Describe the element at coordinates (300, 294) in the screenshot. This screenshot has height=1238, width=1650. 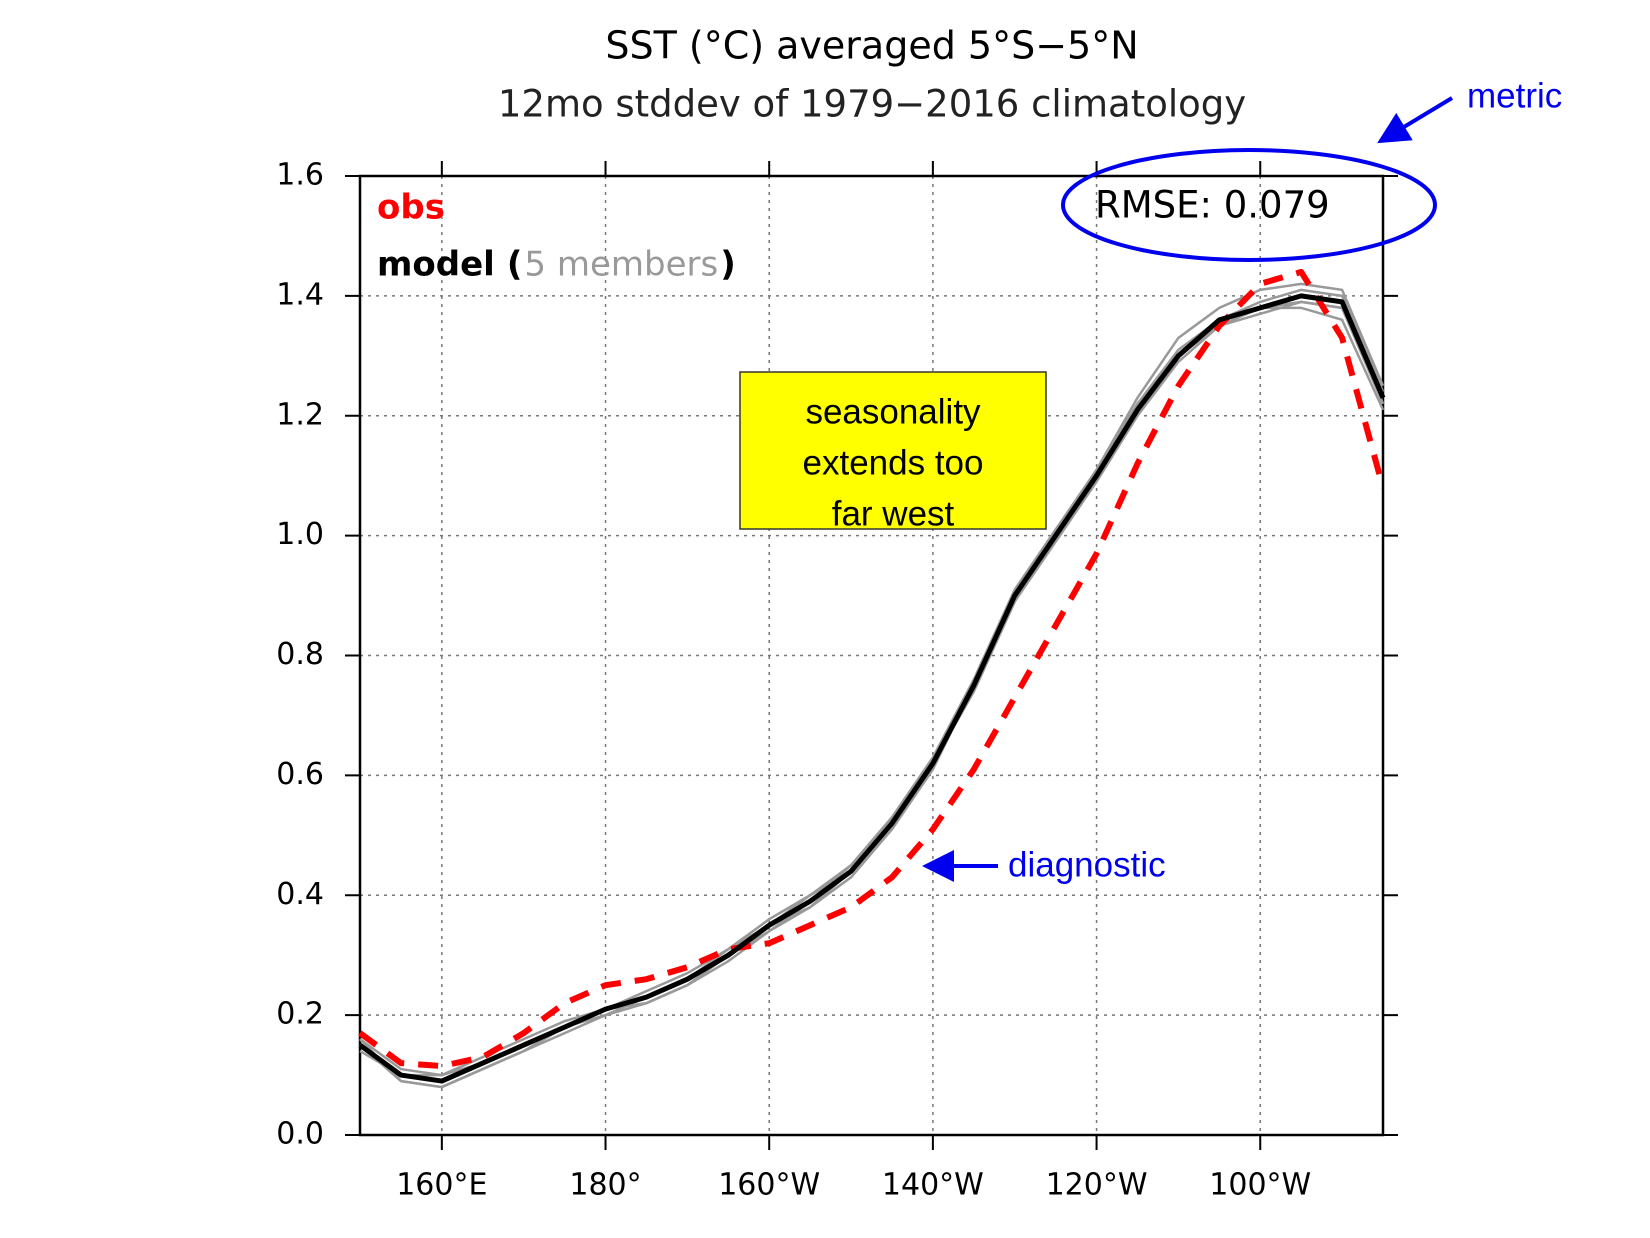
I see `y-tick-label: 1.4` at that location.